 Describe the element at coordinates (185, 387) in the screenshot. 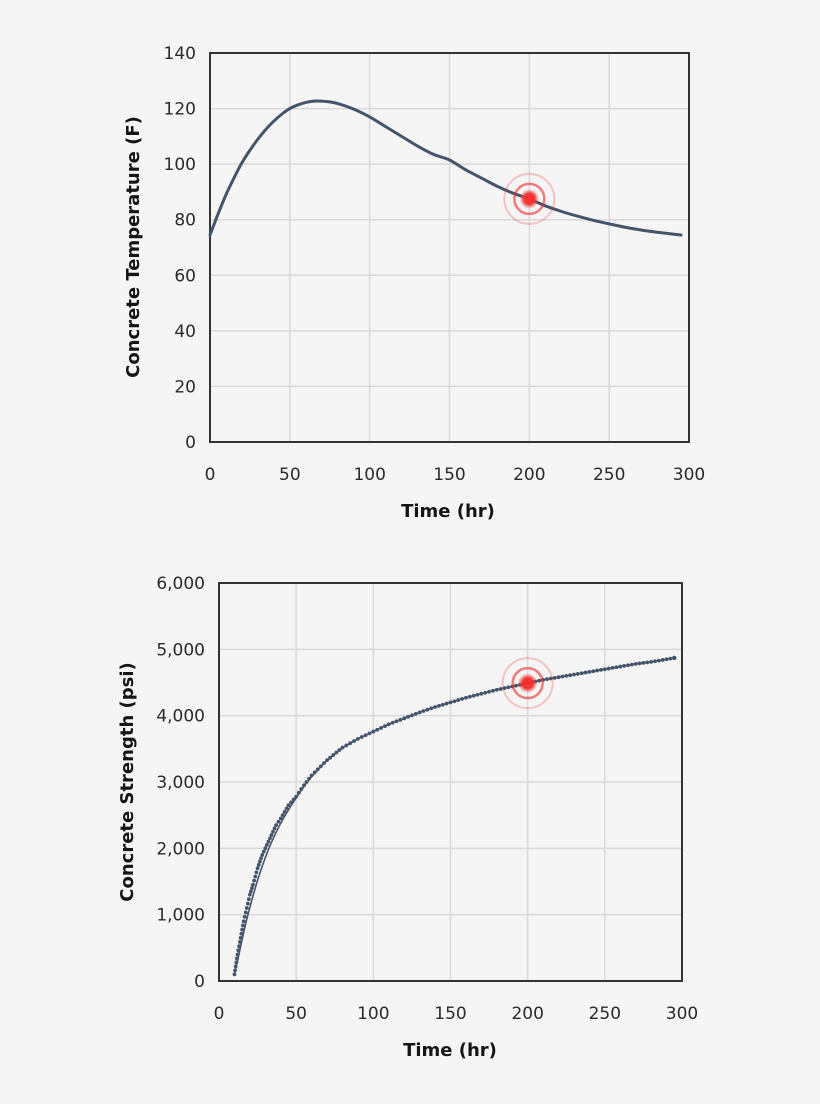

I see `y-tick-label: 20` at that location.